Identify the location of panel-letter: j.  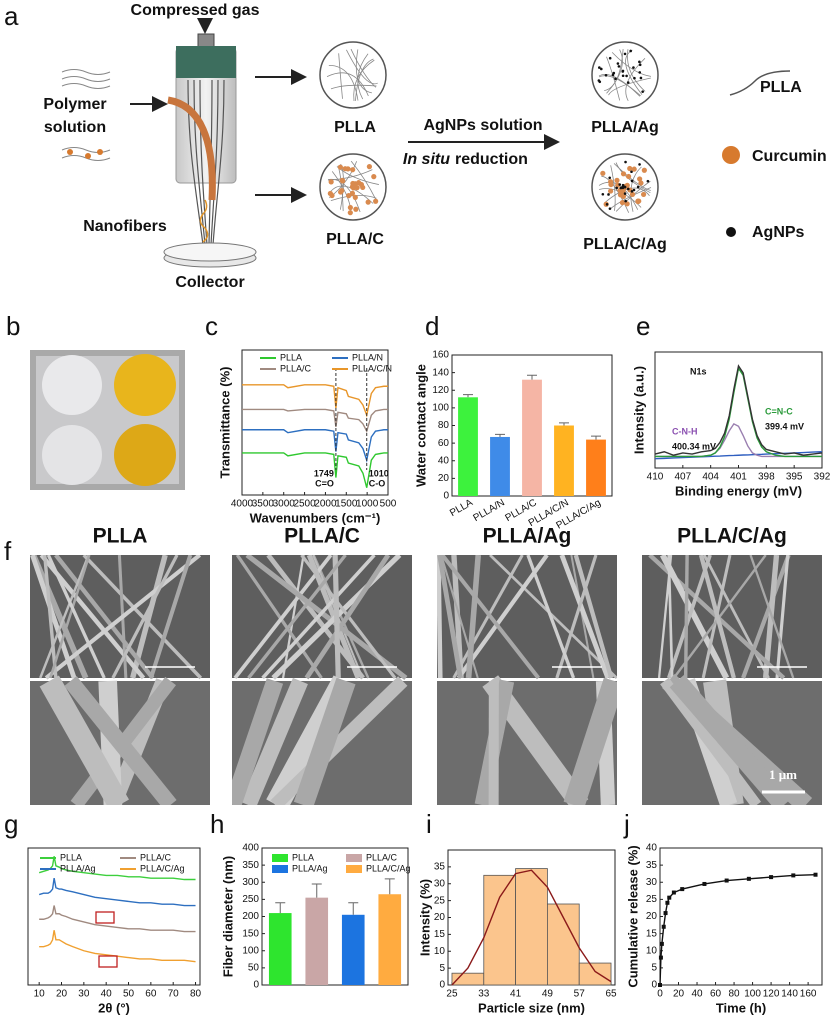
(626, 824).